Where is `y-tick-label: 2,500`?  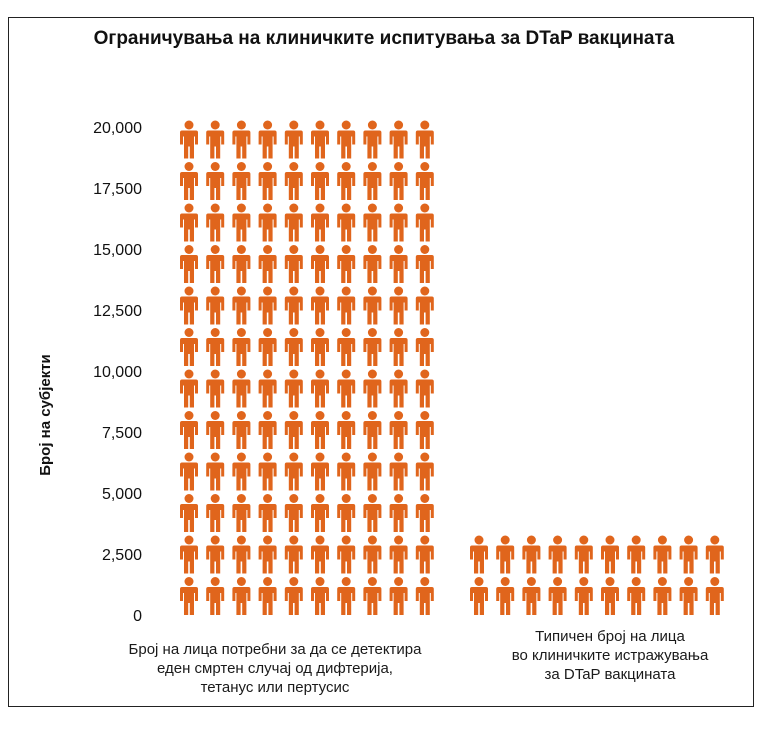 y-tick-label: 2,500 is located at coordinates (122, 555).